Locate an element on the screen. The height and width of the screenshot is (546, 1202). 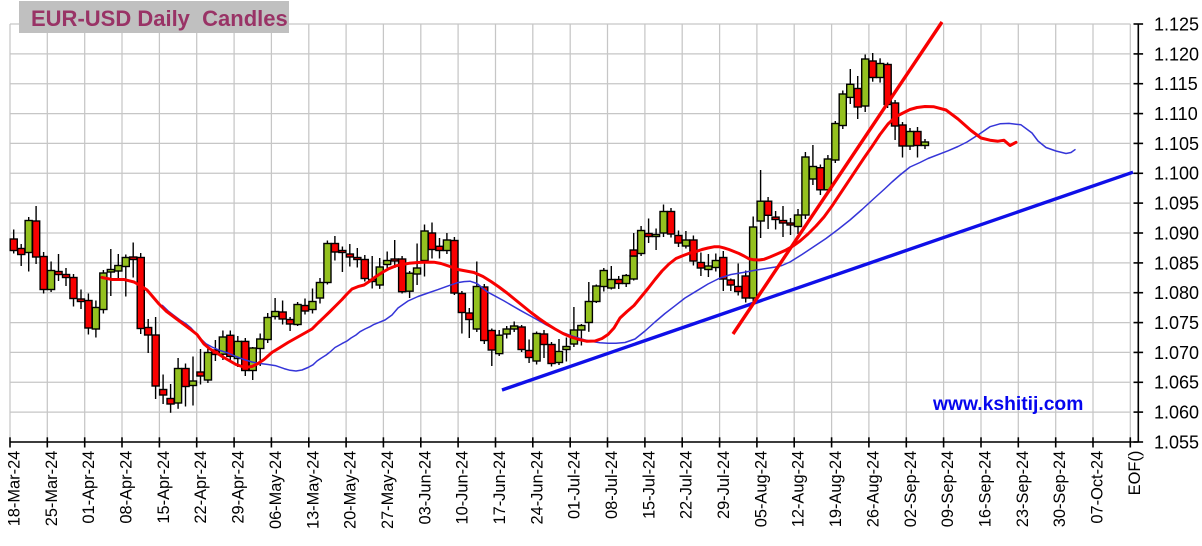
svg-text: 1.085 is located at coordinates (1176, 263).